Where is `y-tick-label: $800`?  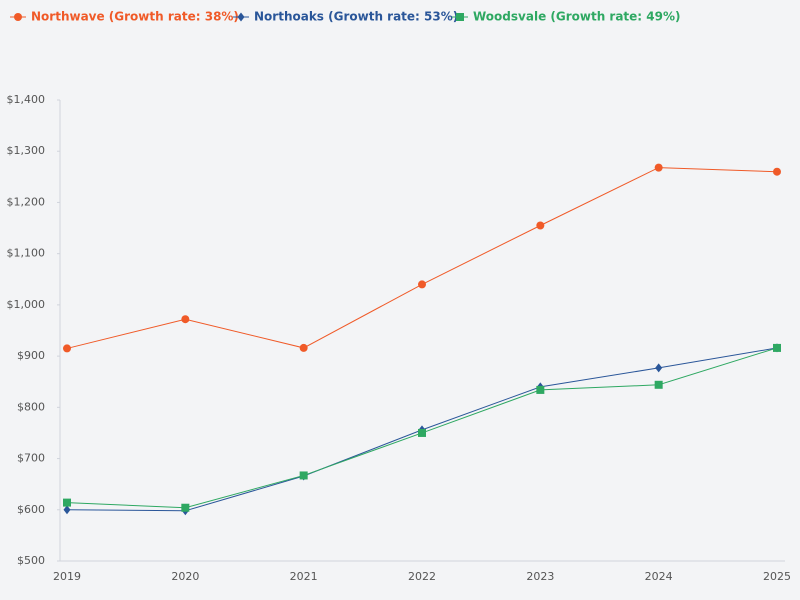 y-tick-label: $800 is located at coordinates (31, 406).